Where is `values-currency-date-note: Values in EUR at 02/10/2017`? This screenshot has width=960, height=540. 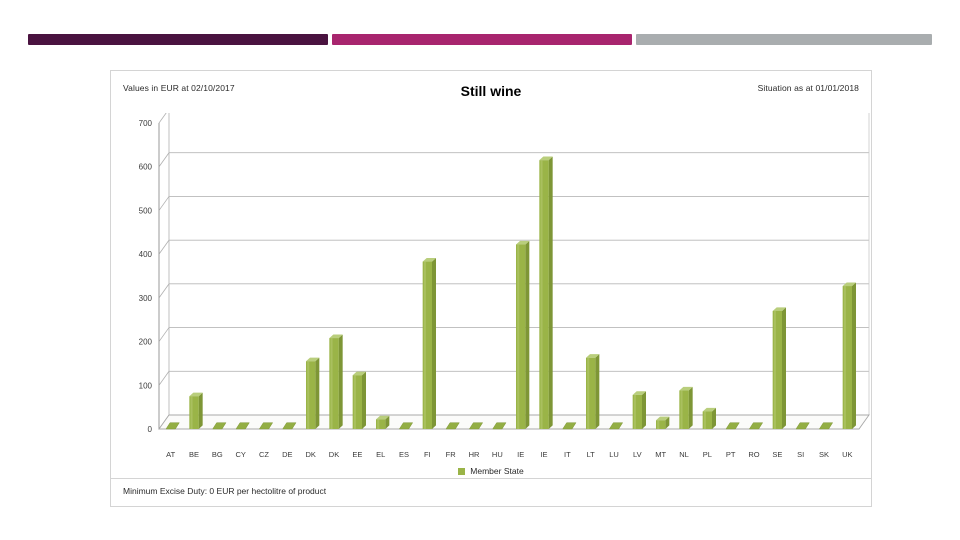
values-currency-date-note: Values in EUR at 02/10/2017 is located at coordinates (179, 88).